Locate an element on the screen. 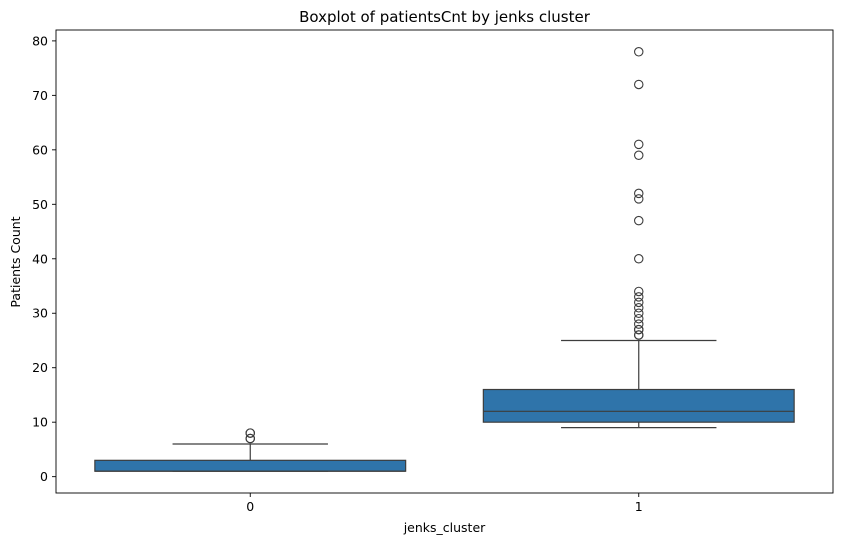 The height and width of the screenshot is (545, 842). y-axis-title: Patients Count is located at coordinates (15, 261).